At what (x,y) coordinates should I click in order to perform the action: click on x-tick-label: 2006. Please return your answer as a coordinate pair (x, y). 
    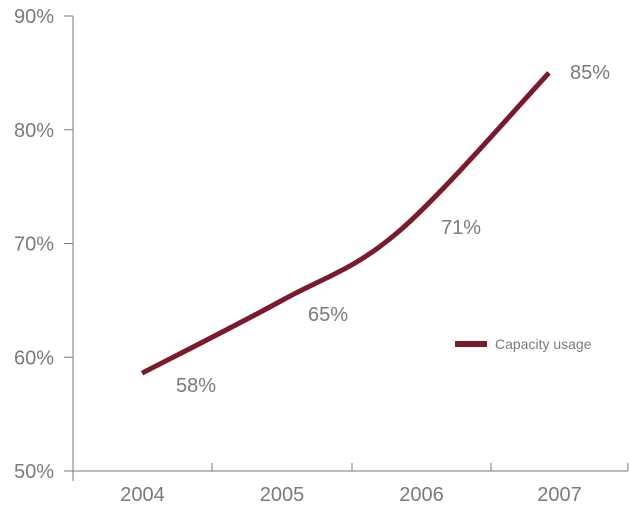
    Looking at the image, I should click on (421, 495).